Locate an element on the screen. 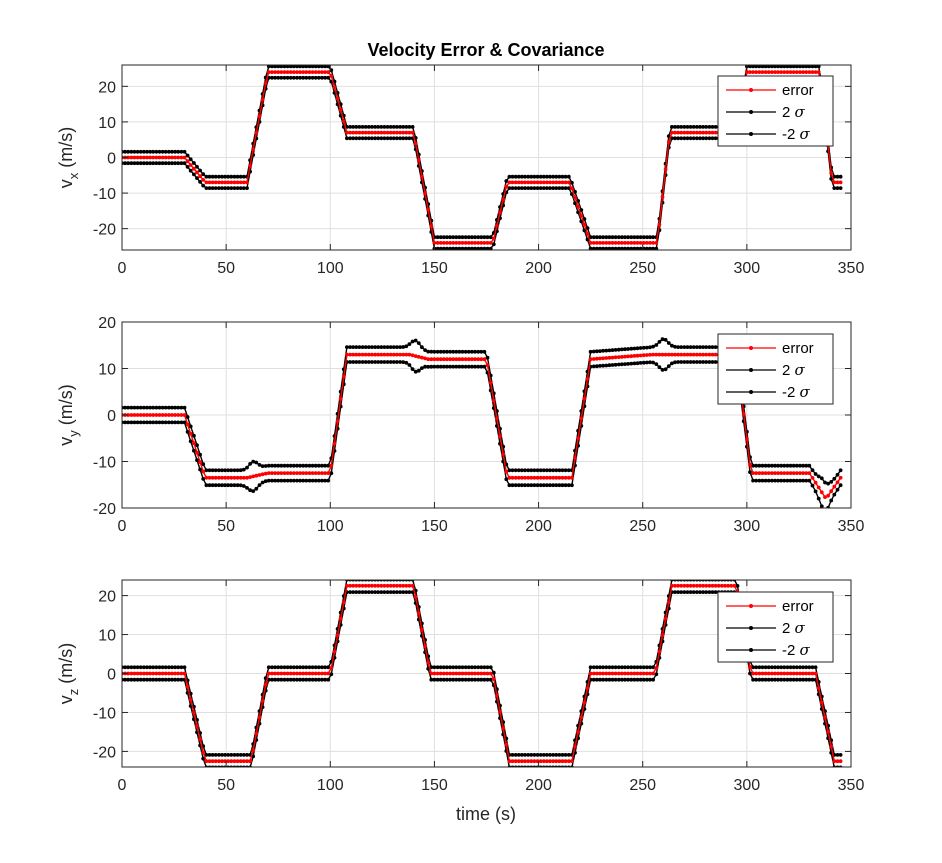  y-tick-label: 10 is located at coordinates (107, 370).